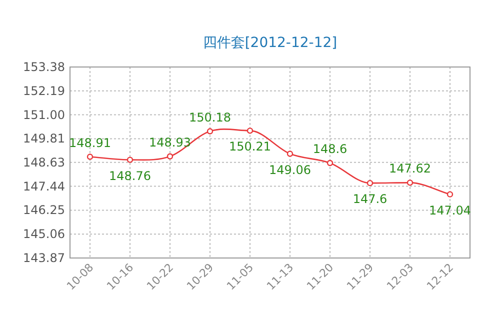 The height and width of the screenshot is (325, 490). I want to click on y-tick-label: 151.00, so click(44, 115).